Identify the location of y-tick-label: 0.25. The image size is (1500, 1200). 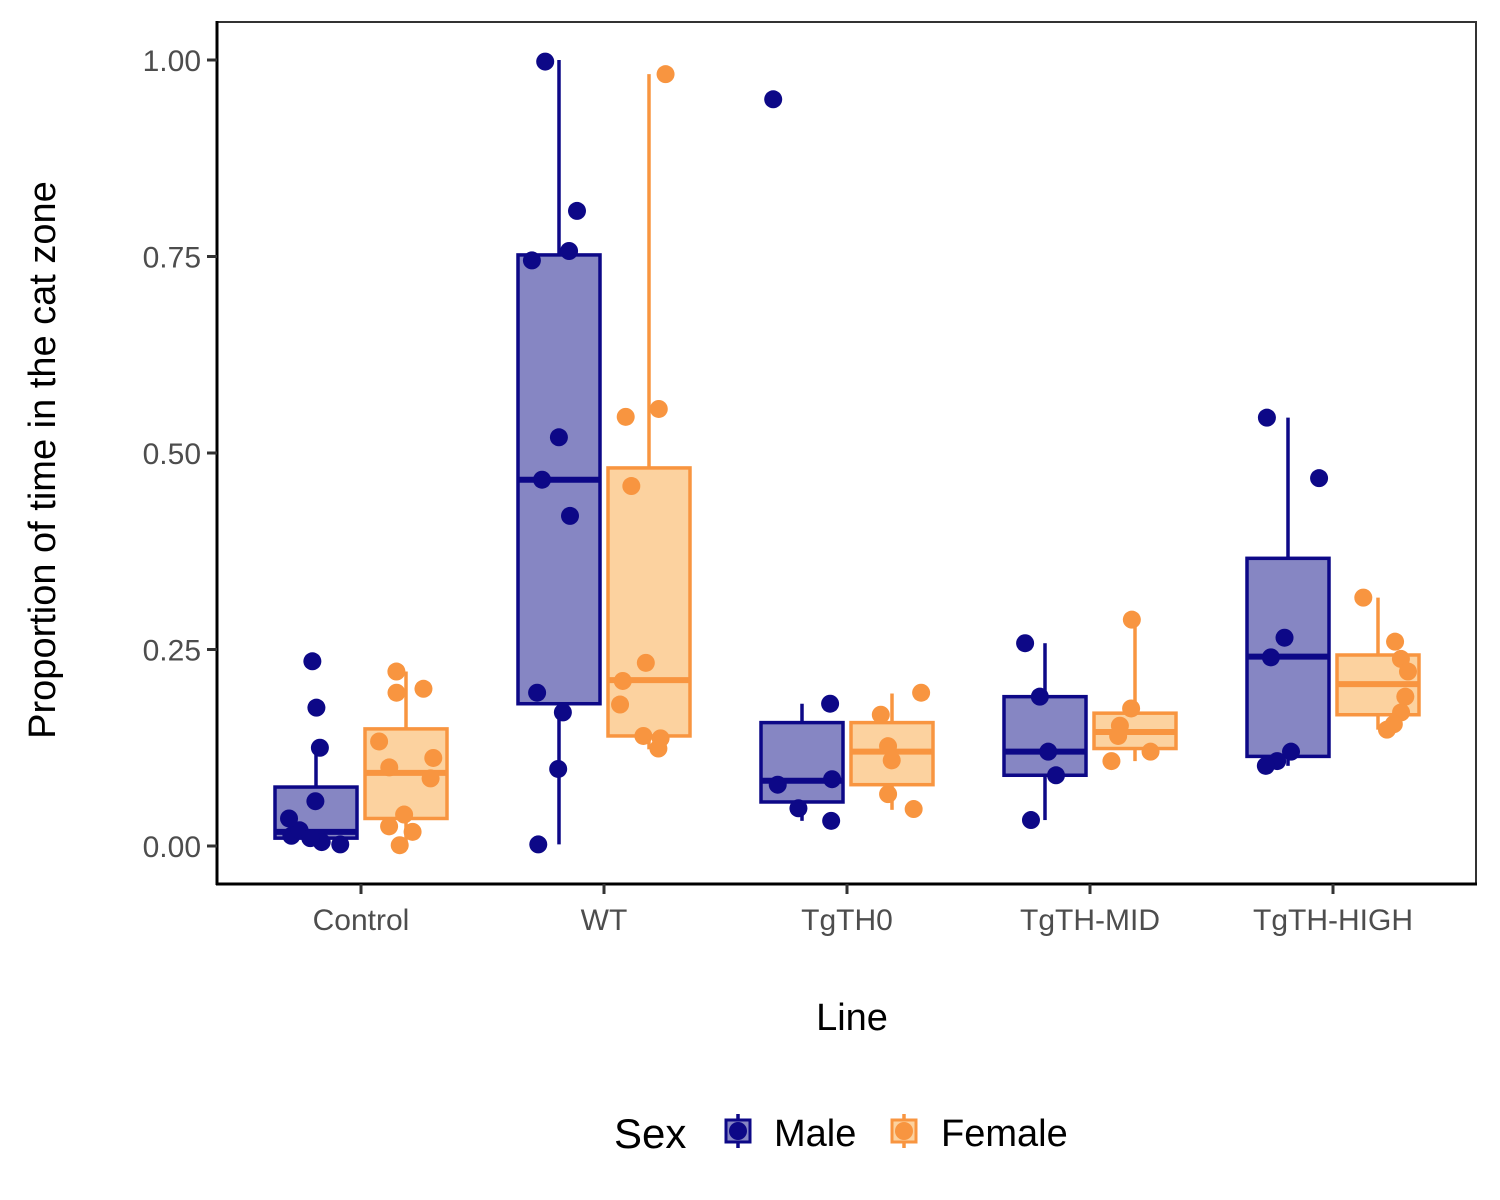
(172, 651).